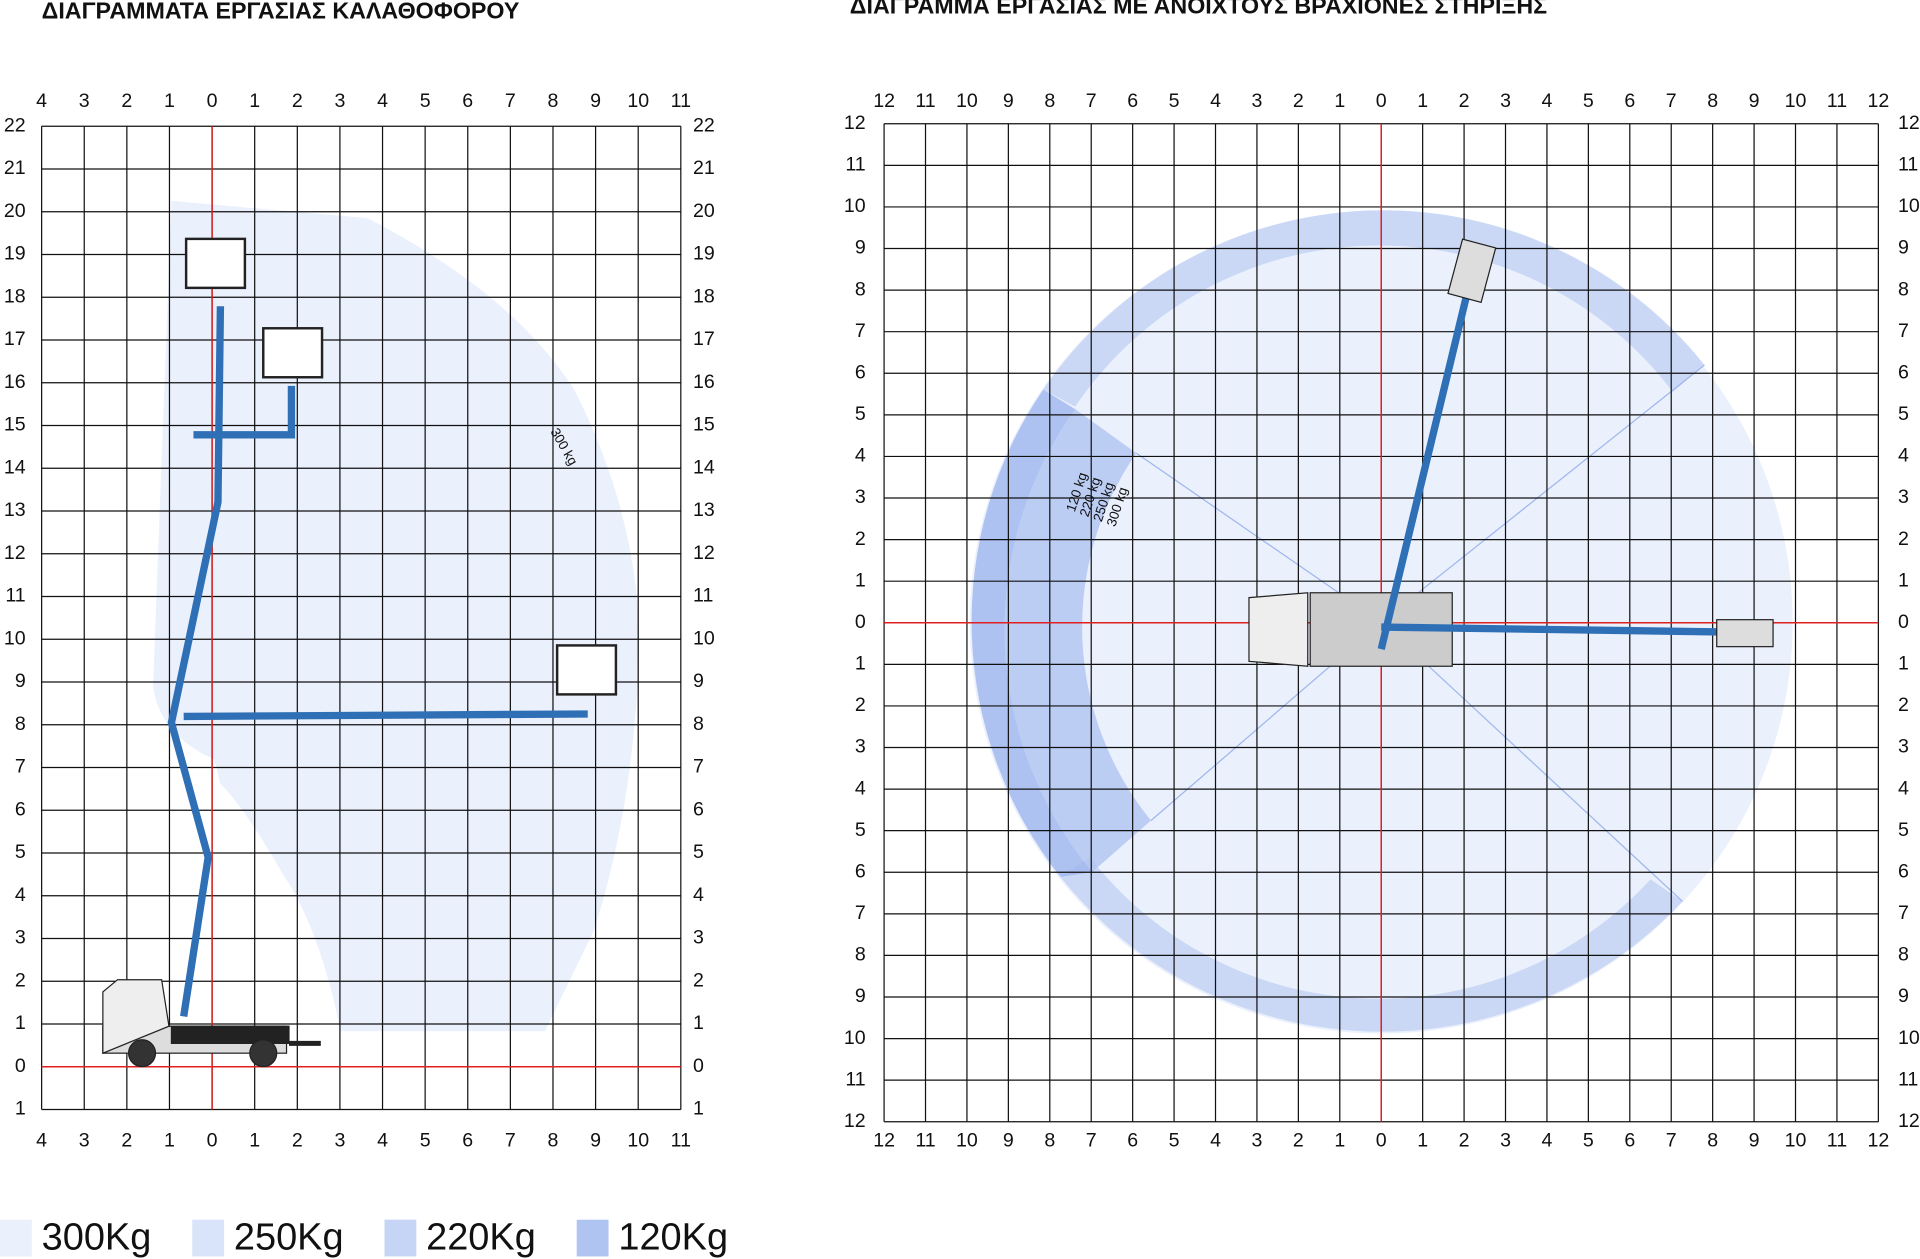 The height and width of the screenshot is (1259, 1920). What do you see at coordinates (481, 1237) in the screenshot?
I see `legend-label: 220Kg` at bounding box center [481, 1237].